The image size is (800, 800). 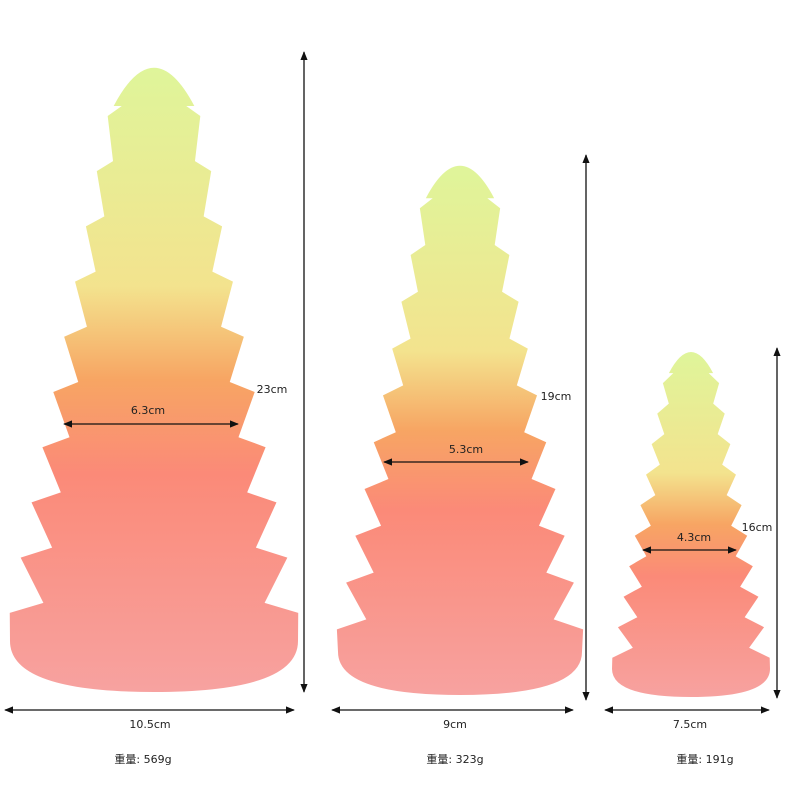 What do you see at coordinates (556, 396) in the screenshot?
I see `height-label: 19cm` at bounding box center [556, 396].